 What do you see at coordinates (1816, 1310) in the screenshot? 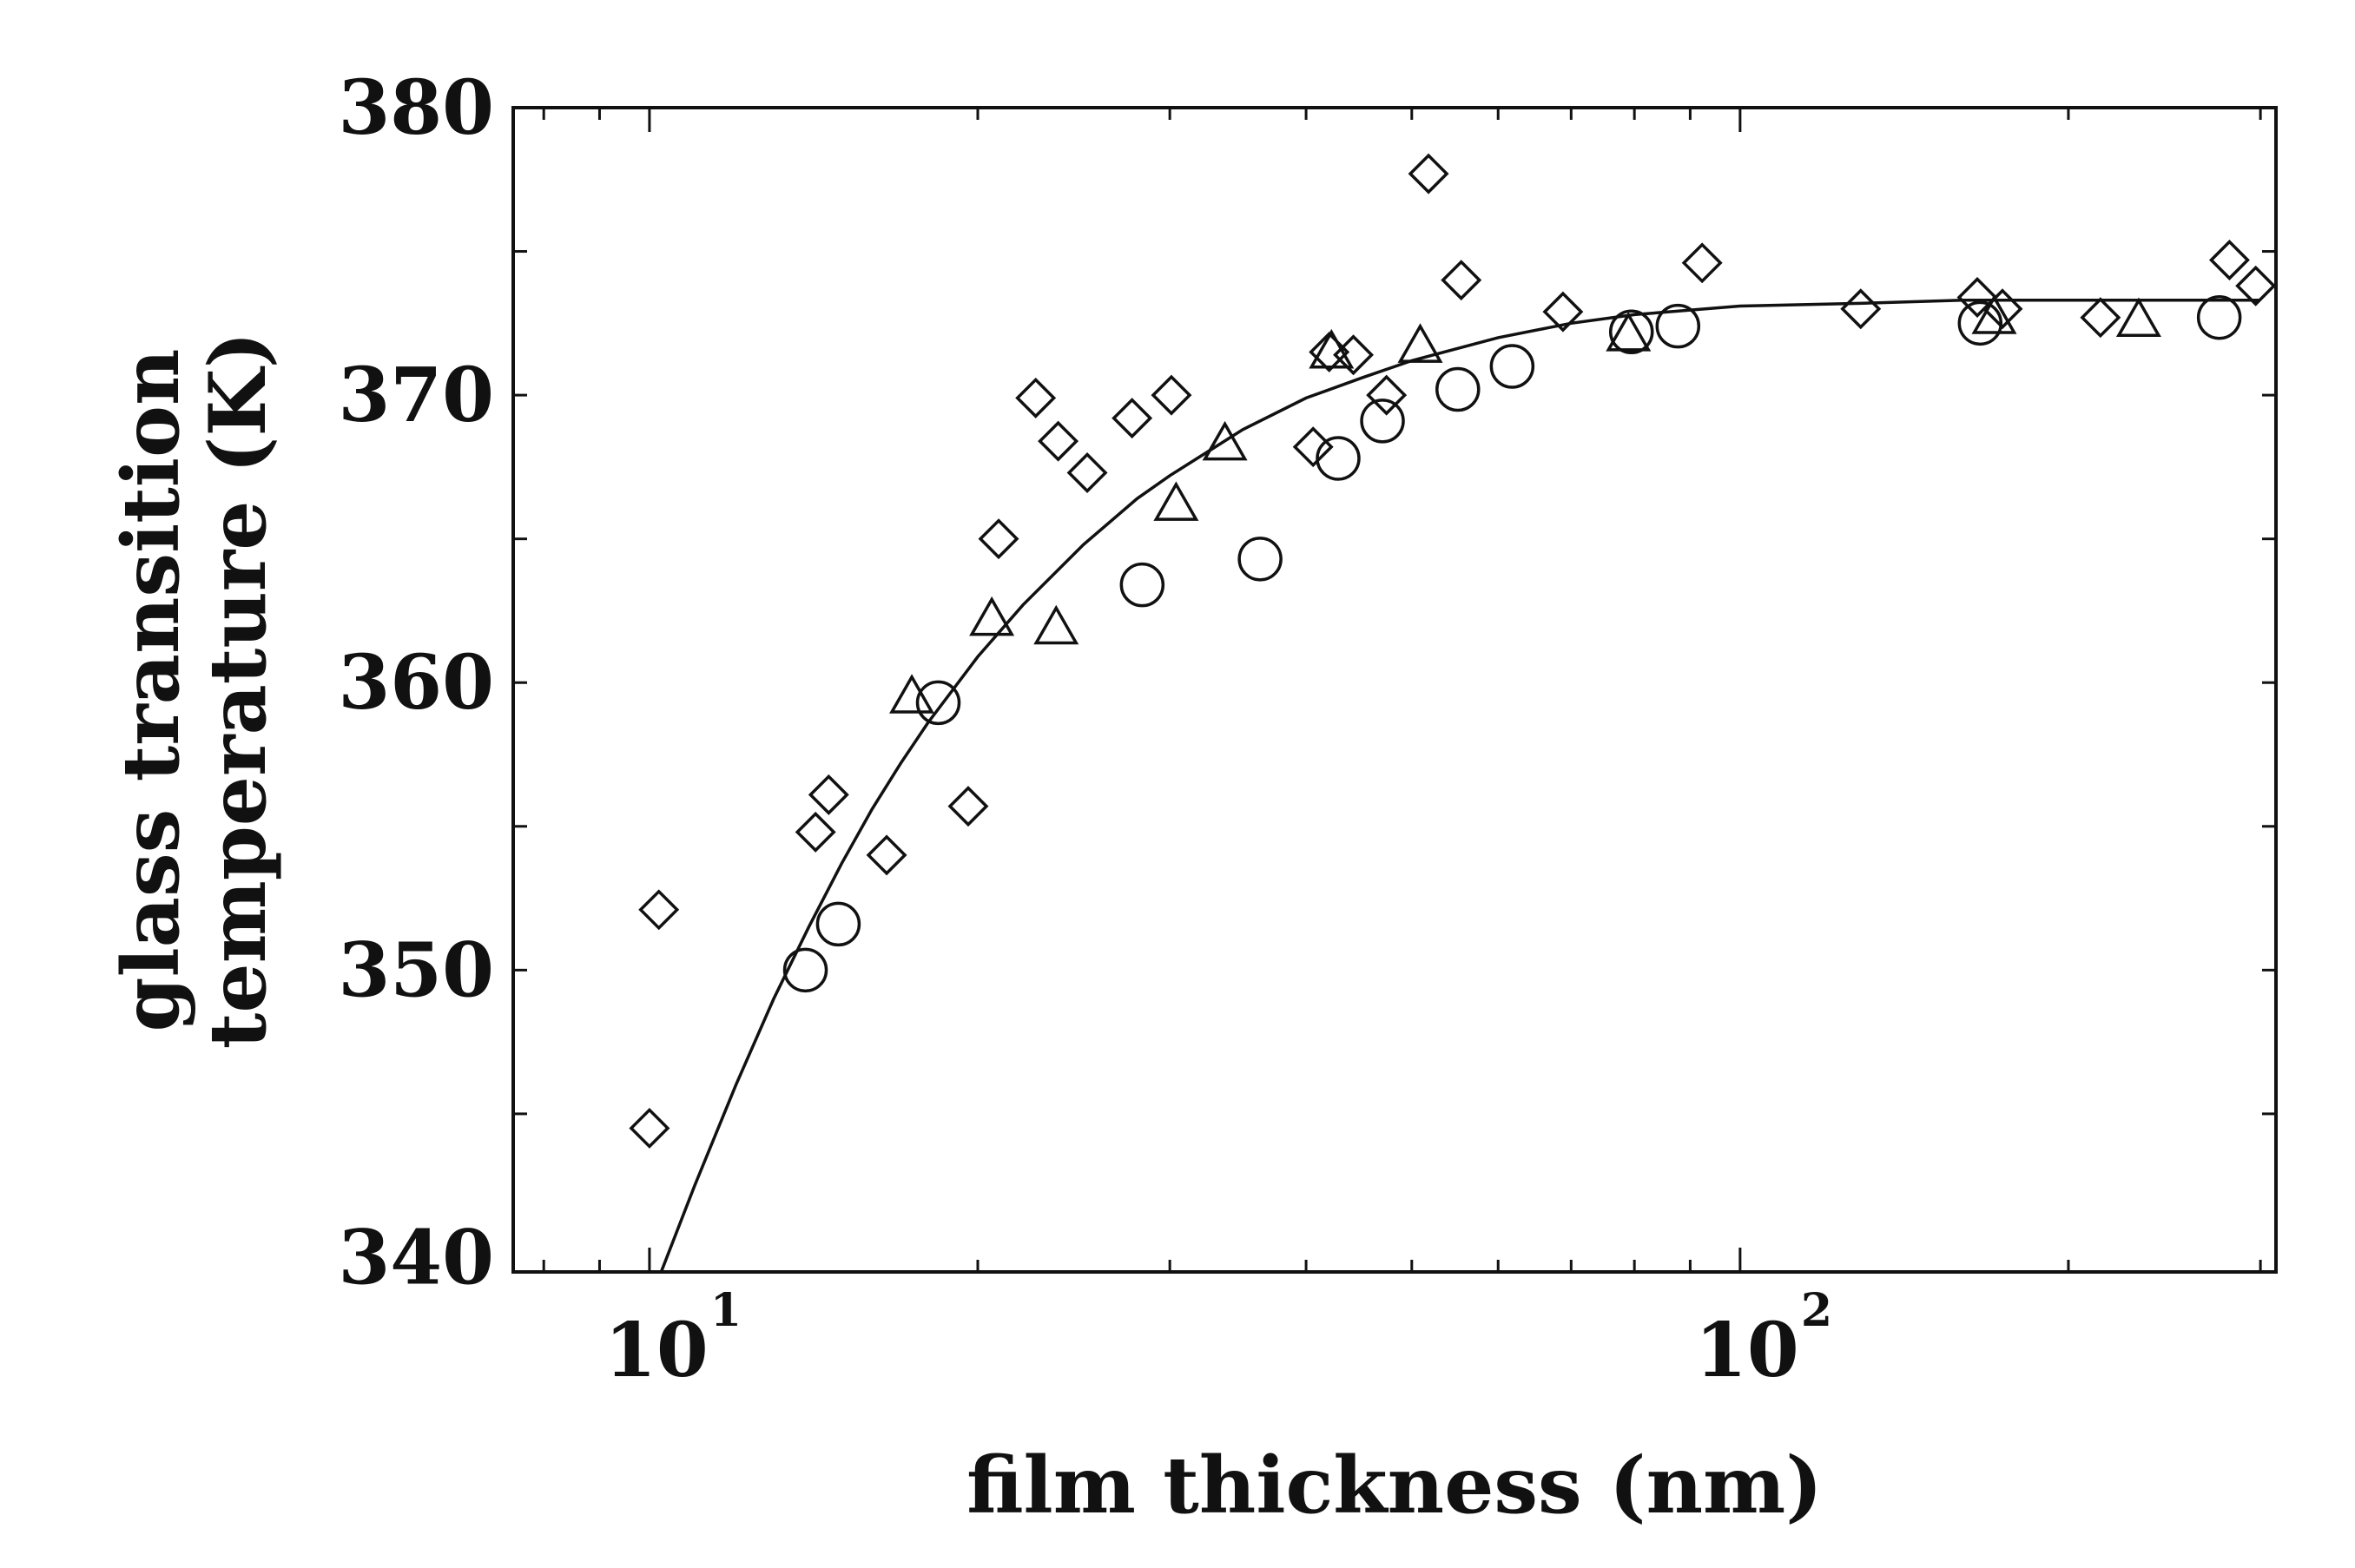
I see `x-tick-exponent: 2` at bounding box center [1816, 1310].